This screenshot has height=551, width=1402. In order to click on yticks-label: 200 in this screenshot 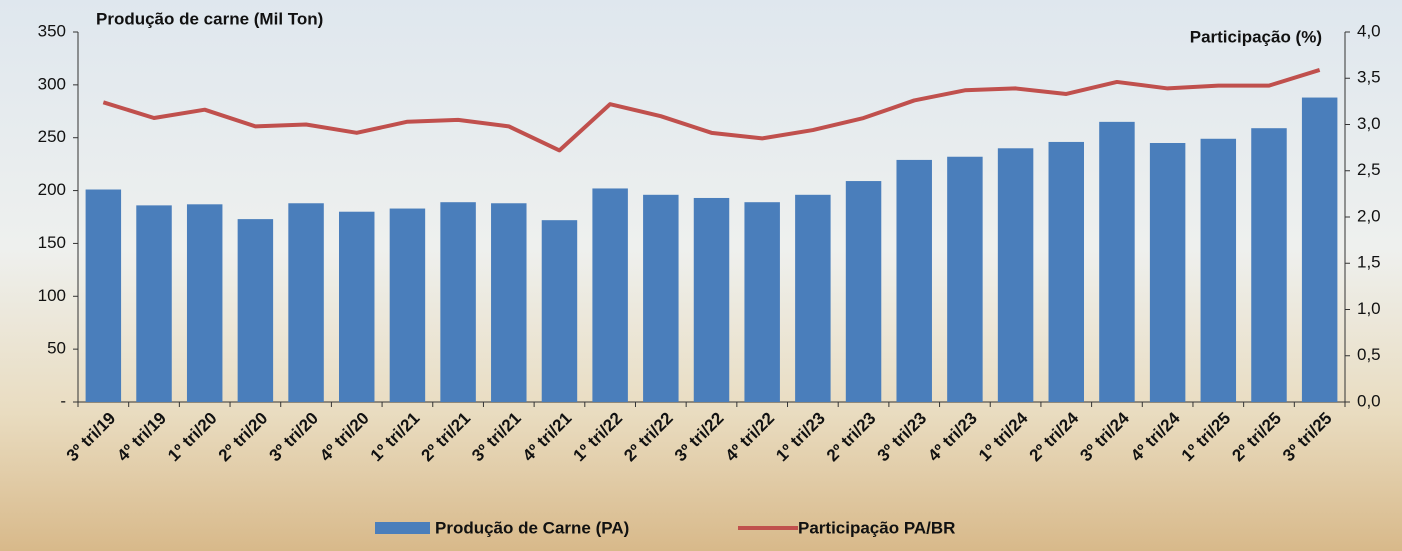, I will do `click(52, 189)`.